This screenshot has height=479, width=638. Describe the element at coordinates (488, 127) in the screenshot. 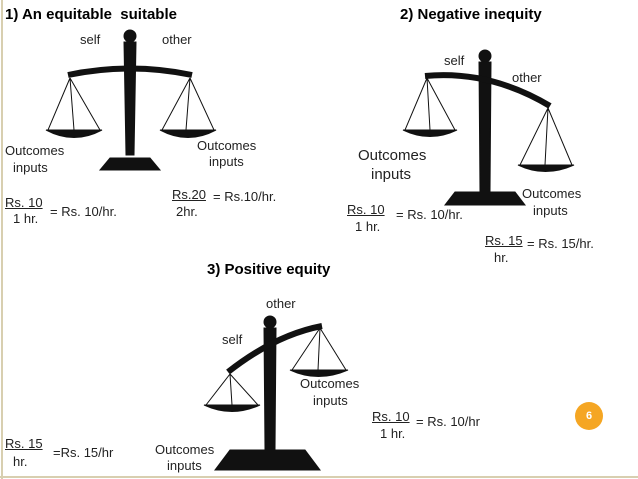

I see `scale-negative` at that location.